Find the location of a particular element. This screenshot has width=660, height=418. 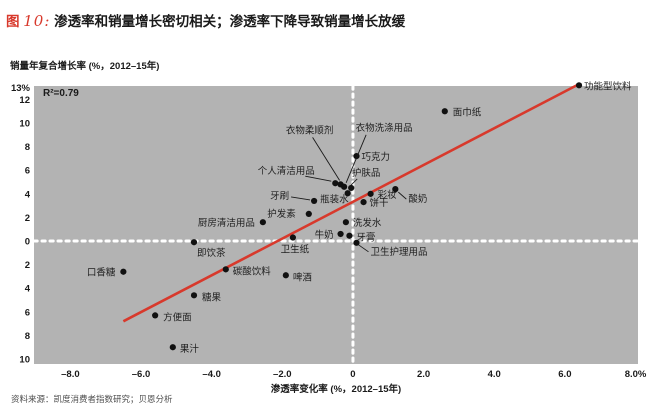

point-label: 方便面 is located at coordinates (177, 317).